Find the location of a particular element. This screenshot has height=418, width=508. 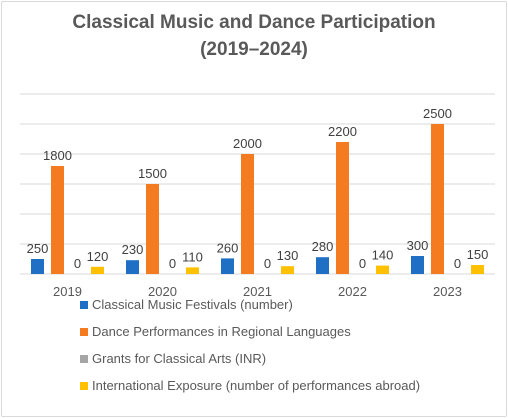

legend-item: Dance Performances in Regional Languages is located at coordinates (215, 332).